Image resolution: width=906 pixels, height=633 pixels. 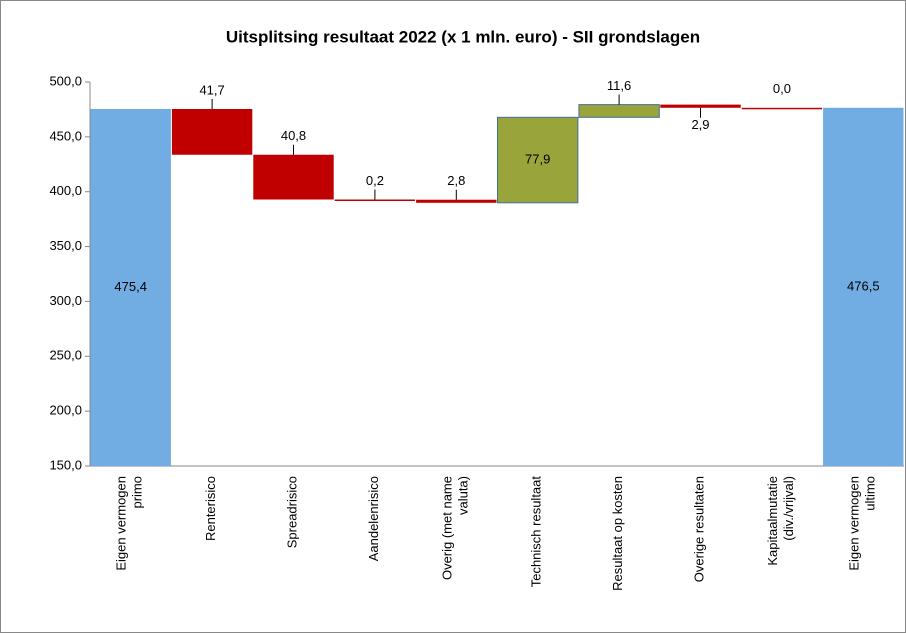 I want to click on x-tick-label: Overige resultaten, so click(x=699, y=529).